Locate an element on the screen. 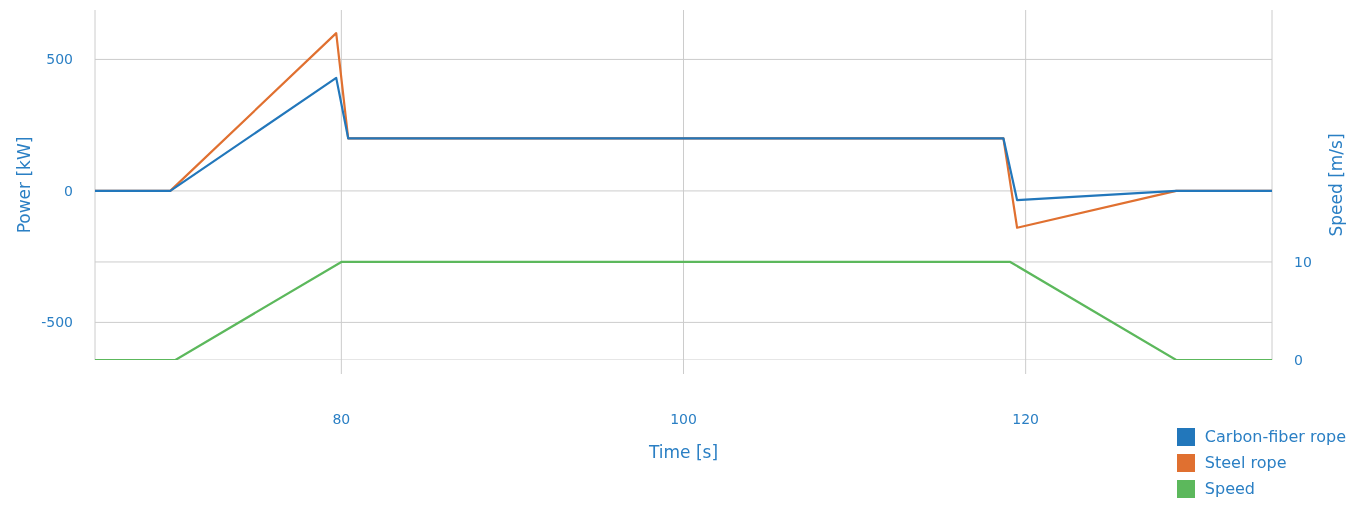  legend-label: Speed is located at coordinates (1229, 489).